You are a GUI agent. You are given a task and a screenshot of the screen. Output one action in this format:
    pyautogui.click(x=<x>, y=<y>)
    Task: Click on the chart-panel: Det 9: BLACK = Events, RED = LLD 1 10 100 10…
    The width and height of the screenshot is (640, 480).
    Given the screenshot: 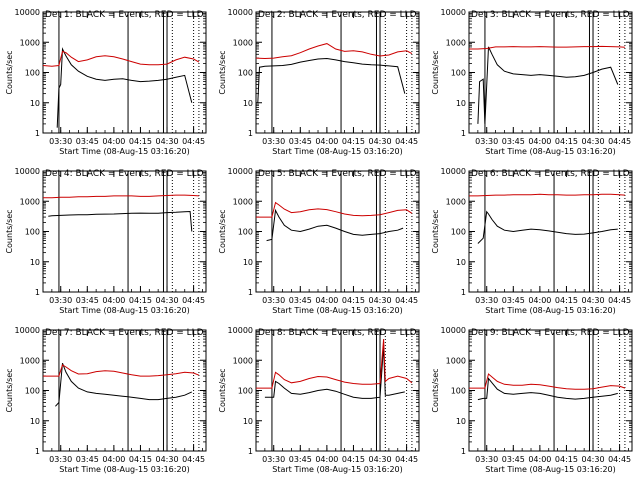 What is the action you would take?
    pyautogui.click(x=532, y=400)
    